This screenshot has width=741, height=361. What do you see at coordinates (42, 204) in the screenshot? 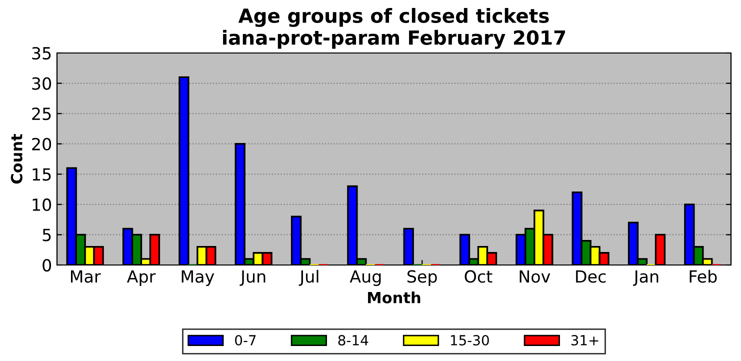
I see `y-tick-label: 10` at bounding box center [42, 204].